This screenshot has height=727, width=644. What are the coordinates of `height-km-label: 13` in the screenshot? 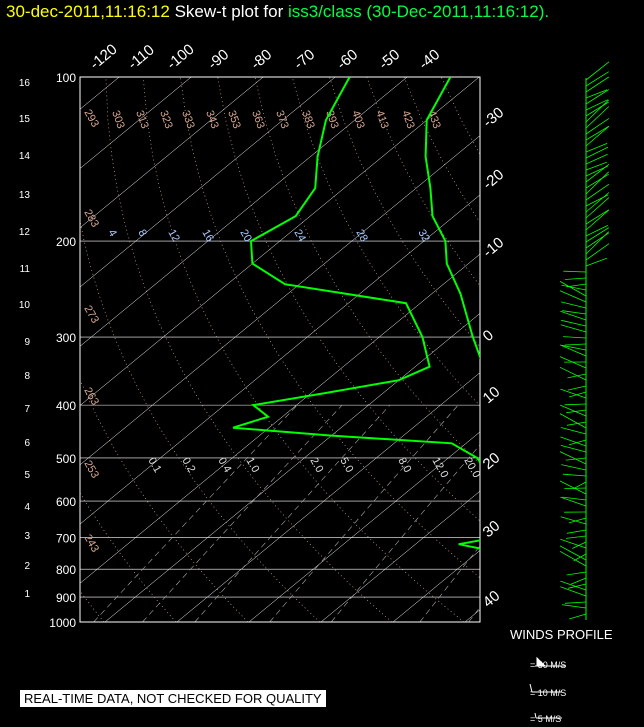 It's located at (25, 195).